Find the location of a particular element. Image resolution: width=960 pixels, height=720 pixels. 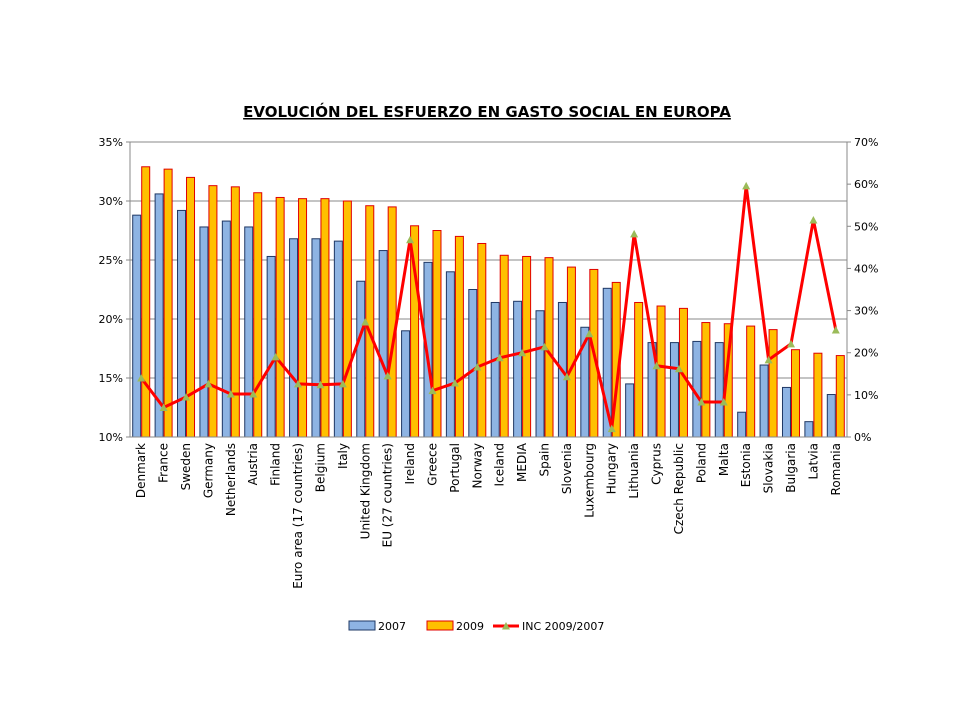

x-tick-label: Finland is located at coordinates (276, 464).